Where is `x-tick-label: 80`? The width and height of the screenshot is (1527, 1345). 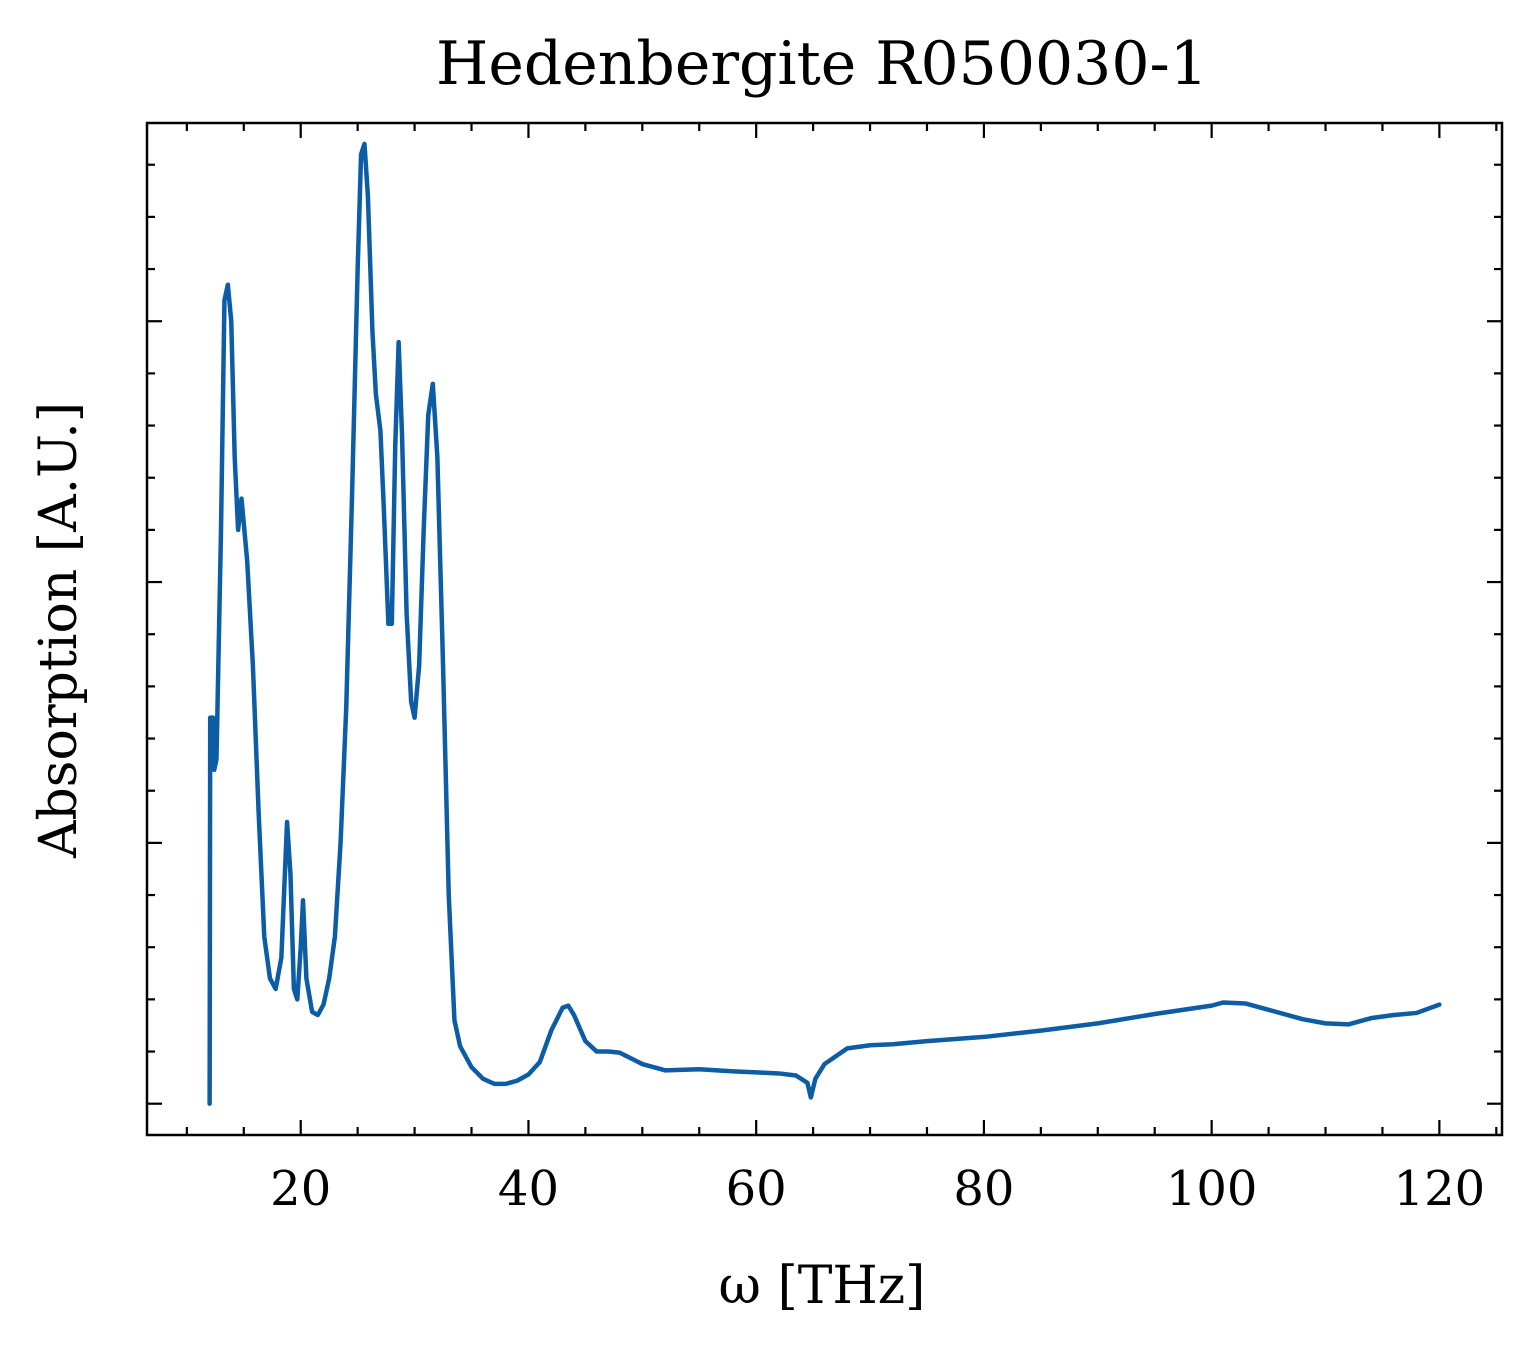 x-tick-label: 80 is located at coordinates (983, 1189).